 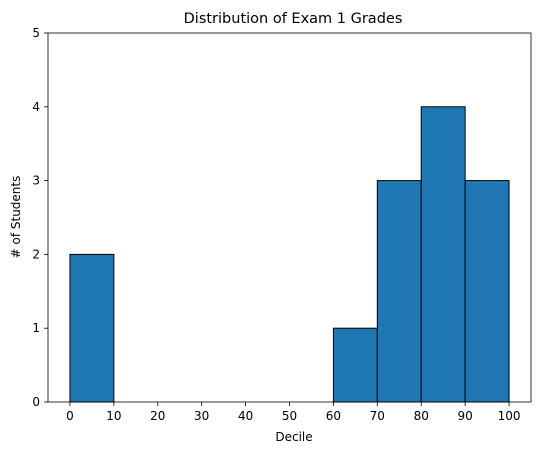 I want to click on x-tick-label: 30, so click(x=201, y=416).